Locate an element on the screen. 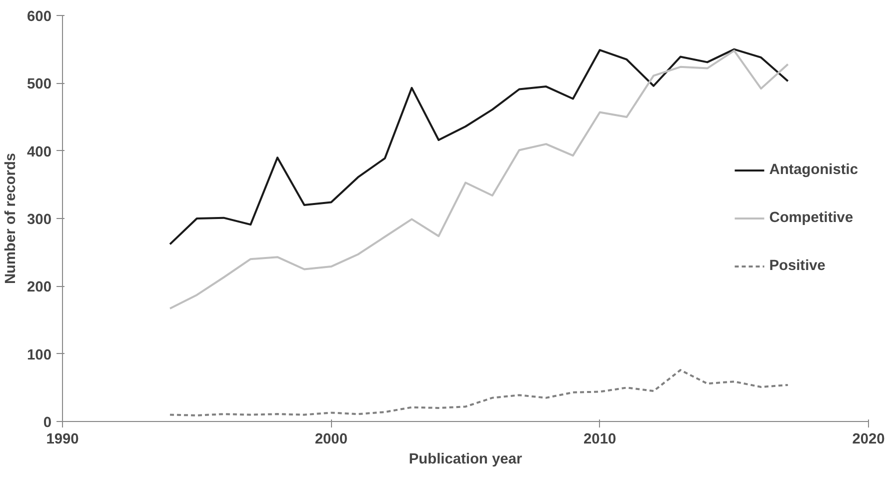  x-tick-label: 2020 is located at coordinates (868, 440).